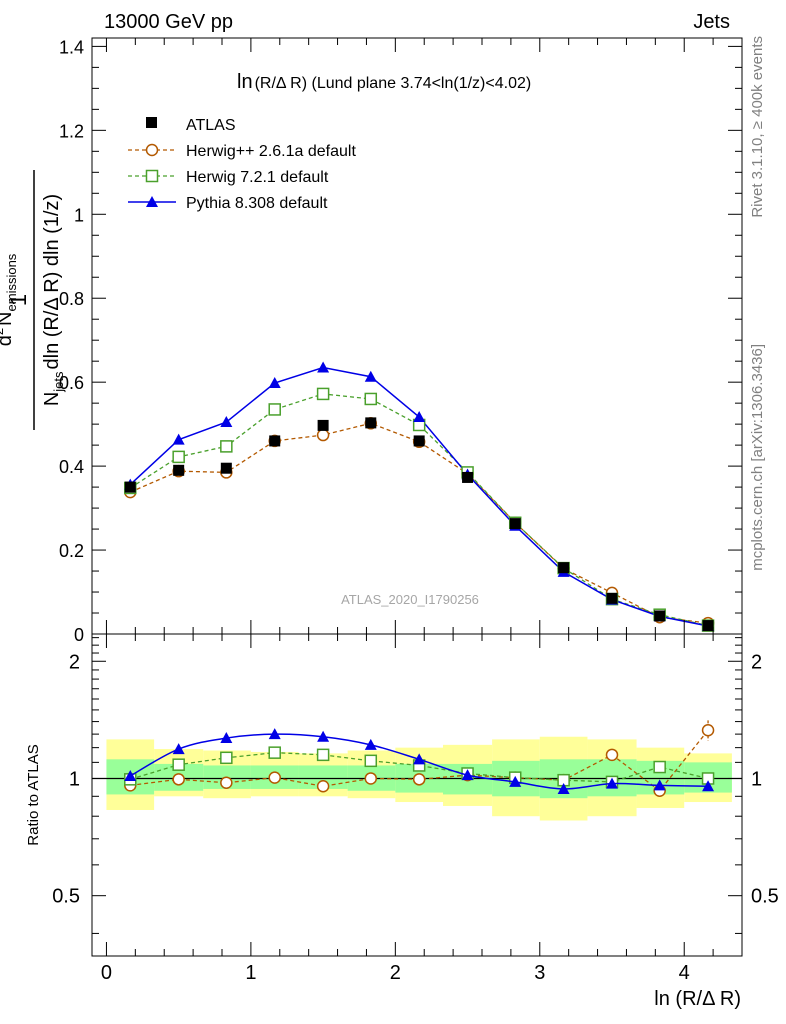  What do you see at coordinates (71, 47) in the screenshot?
I see `top-y-tick-label: 1.4` at bounding box center [71, 47].